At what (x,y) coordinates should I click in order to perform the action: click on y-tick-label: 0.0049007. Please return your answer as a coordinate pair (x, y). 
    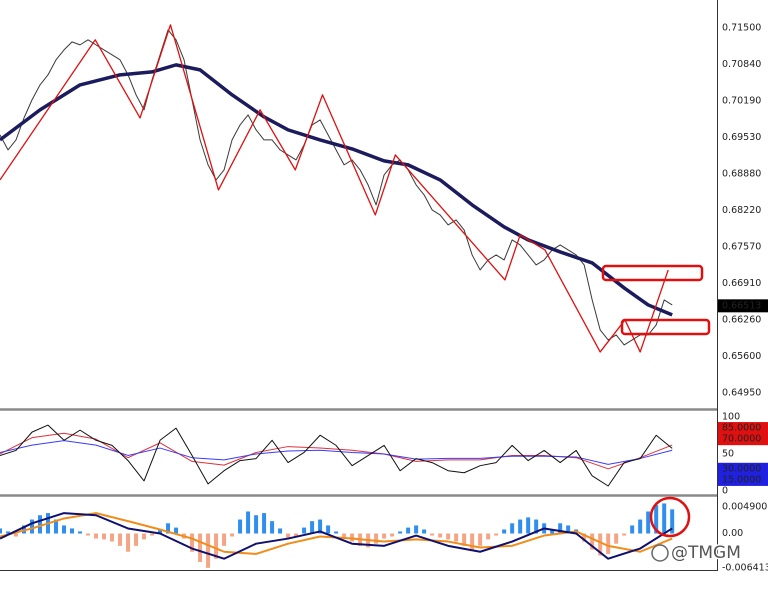
    Looking at the image, I should click on (745, 507).